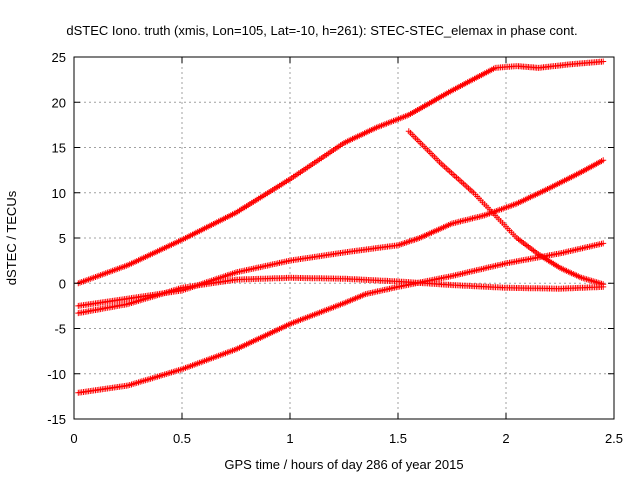 The width and height of the screenshot is (640, 480). Describe the element at coordinates (59, 102) in the screenshot. I see `y-tick-label: 20` at that location.